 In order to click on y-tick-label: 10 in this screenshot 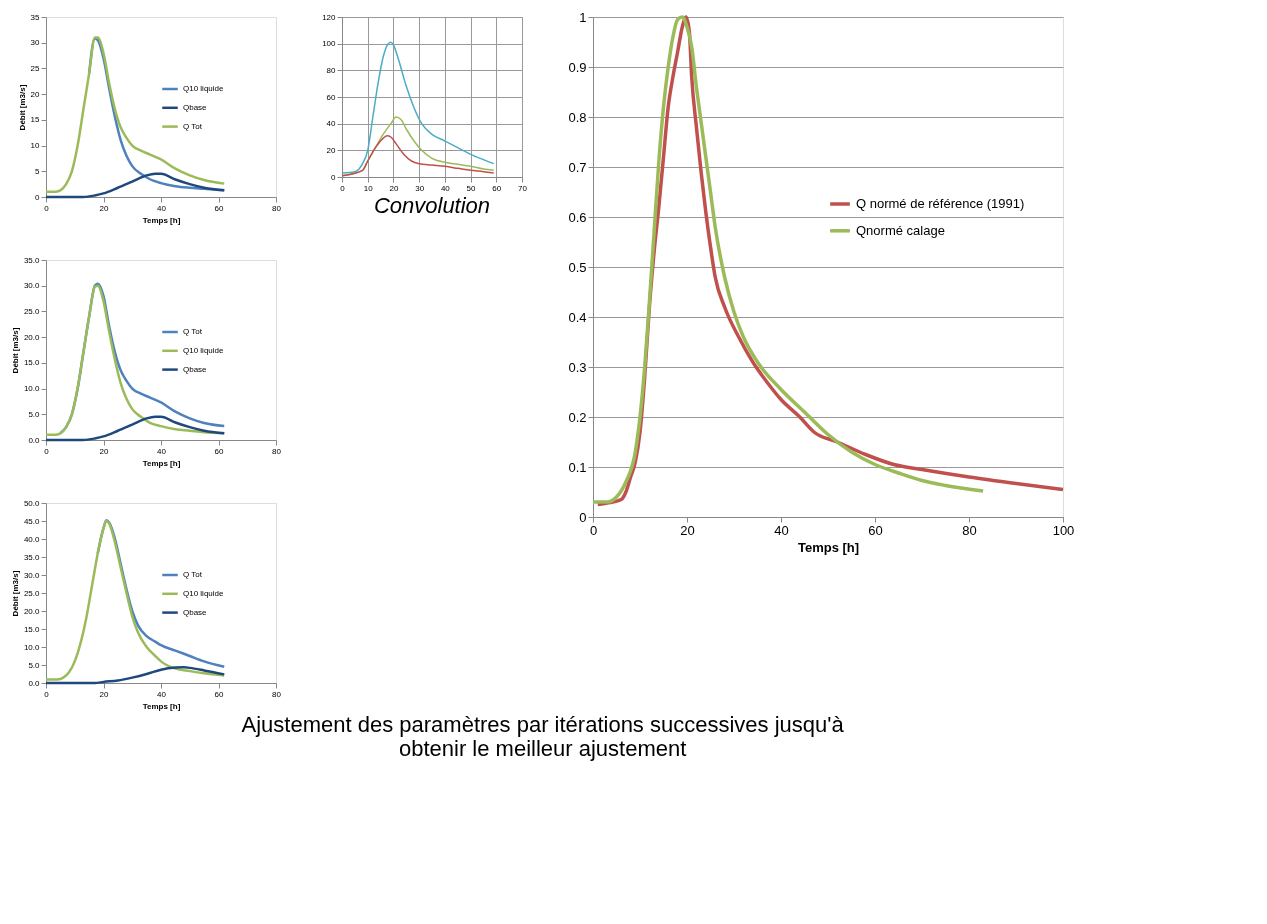, I will do `click(35, 146)`.